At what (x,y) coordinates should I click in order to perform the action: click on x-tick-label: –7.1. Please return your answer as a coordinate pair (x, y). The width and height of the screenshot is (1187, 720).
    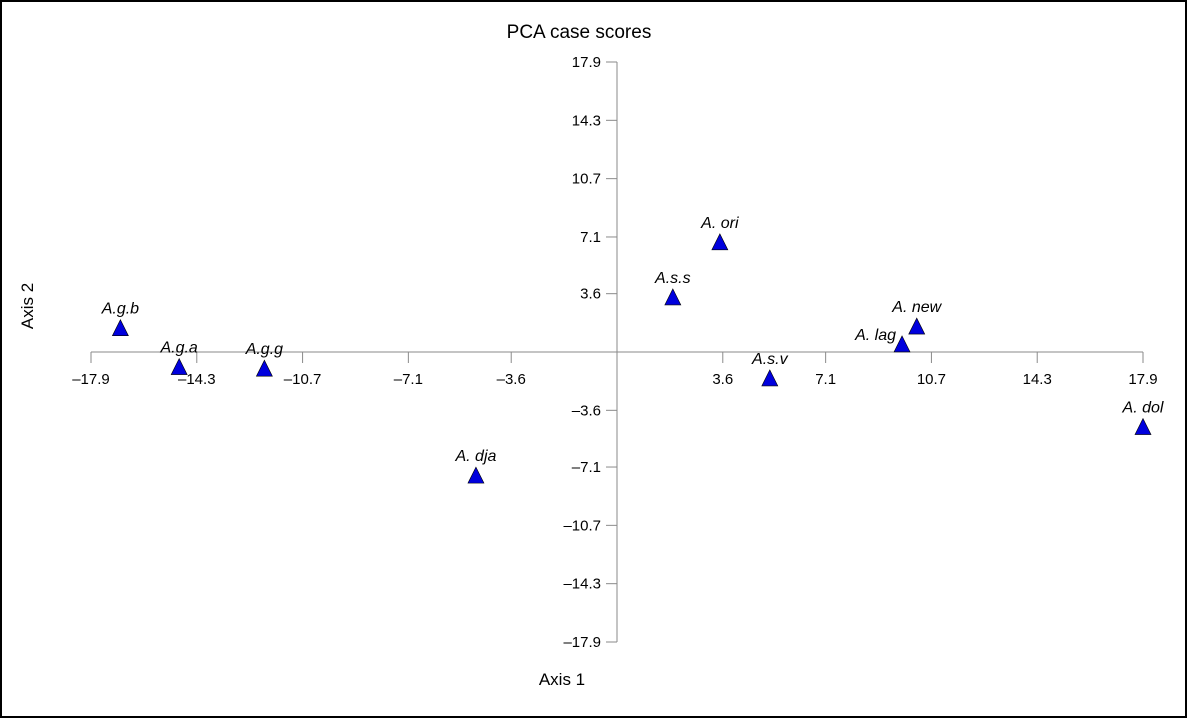
    Looking at the image, I should click on (408, 379).